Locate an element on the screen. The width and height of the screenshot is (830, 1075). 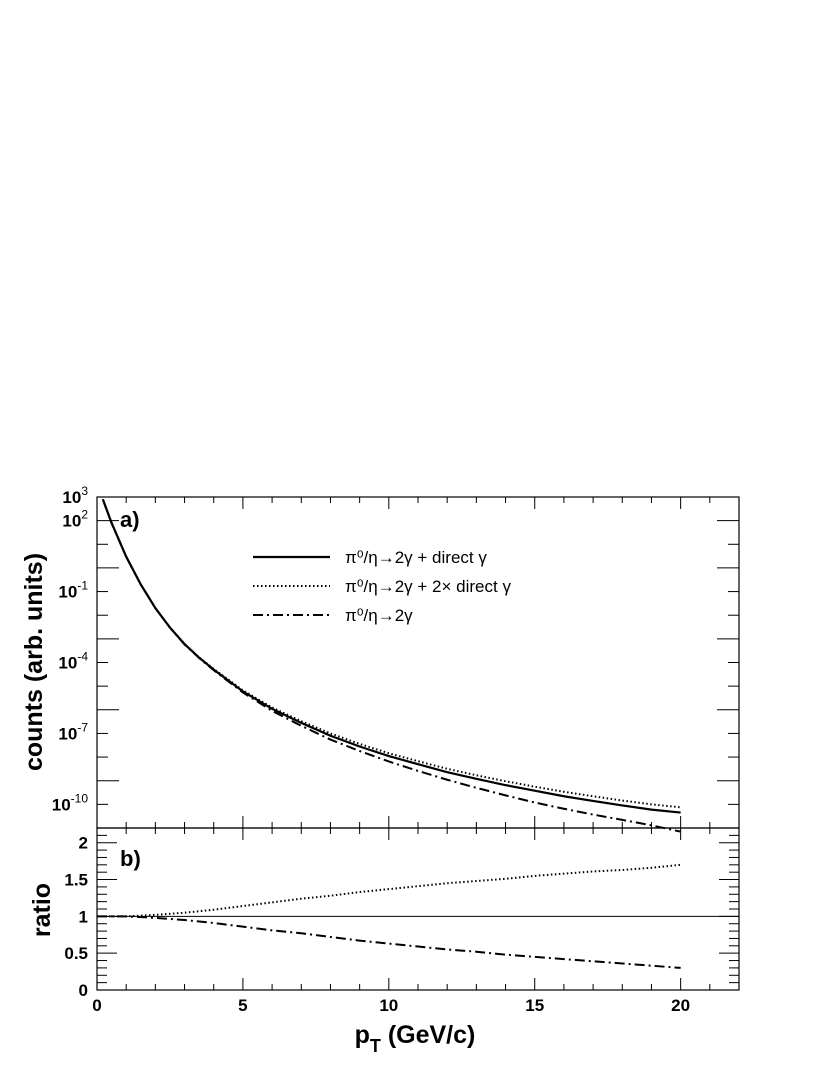
y-tick-label-exponent: -10 is located at coordinates (80, 798).